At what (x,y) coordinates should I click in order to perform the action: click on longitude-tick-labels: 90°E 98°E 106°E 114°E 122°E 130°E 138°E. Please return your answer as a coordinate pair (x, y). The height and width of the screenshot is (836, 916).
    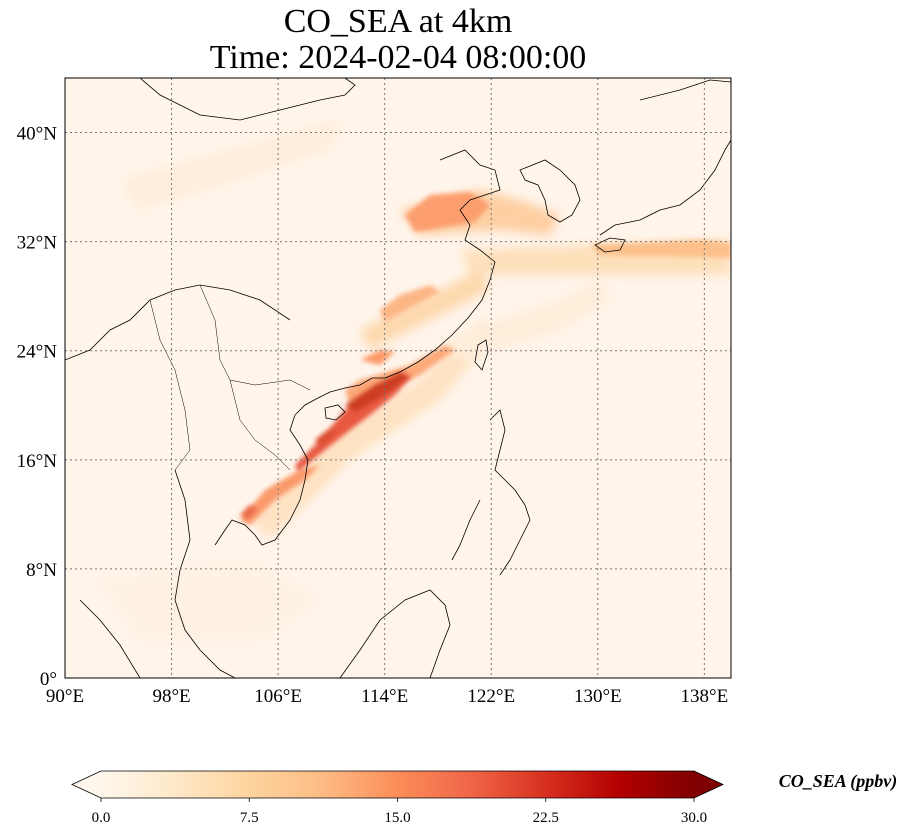
    Looking at the image, I should click on (387, 696).